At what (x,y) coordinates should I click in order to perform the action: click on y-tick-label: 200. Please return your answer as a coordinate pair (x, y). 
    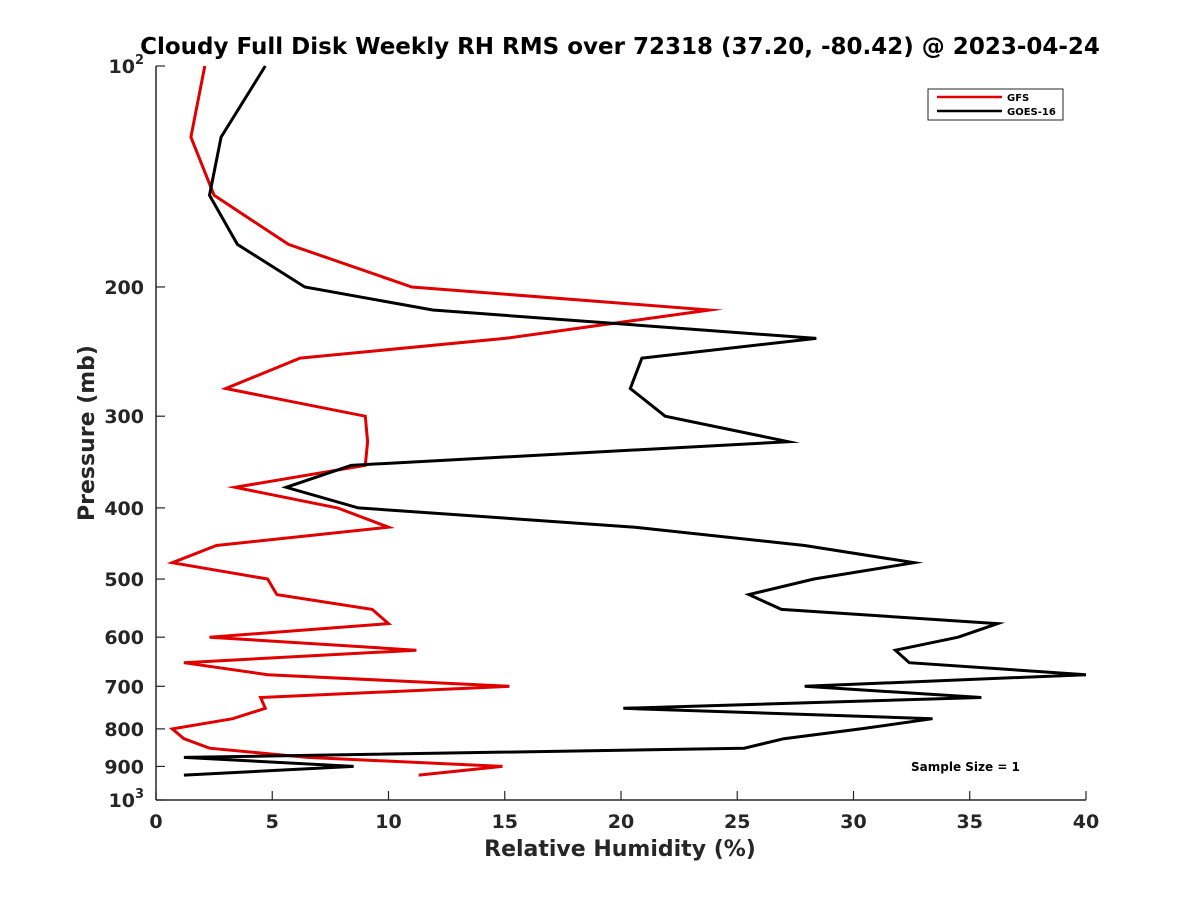
    Looking at the image, I should click on (124, 288).